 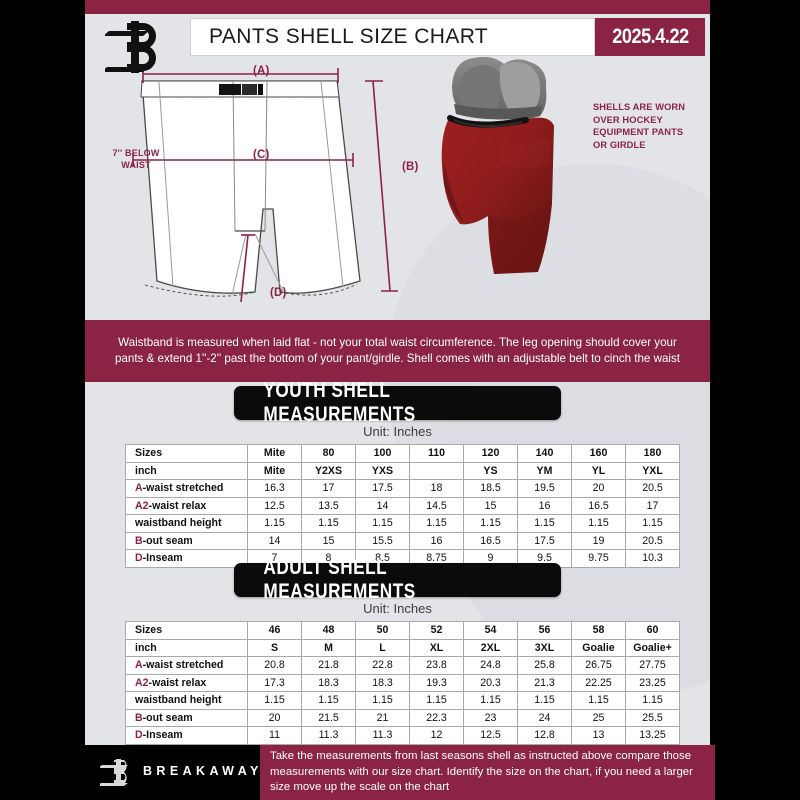 What do you see at coordinates (186, 700) in the screenshot?
I see `table-row-header: waistband height` at bounding box center [186, 700].